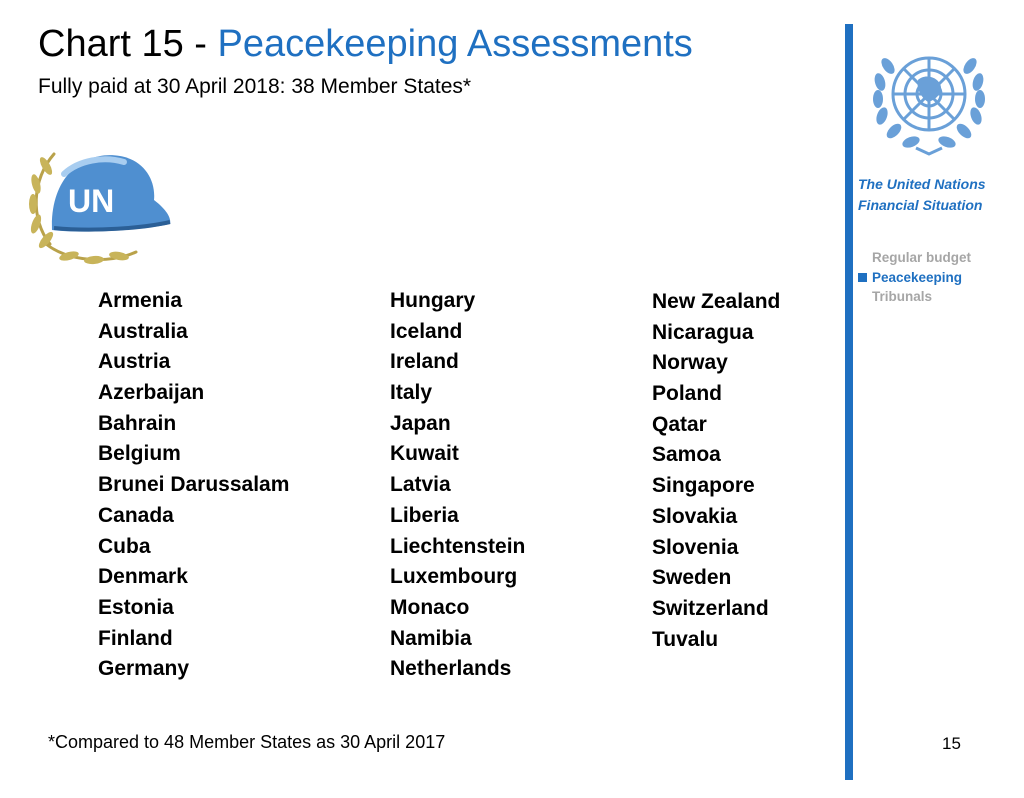 Image resolution: width=1024 pixels, height=798 pixels. What do you see at coordinates (143, 331) in the screenshot?
I see `list-item: Australia` at bounding box center [143, 331].